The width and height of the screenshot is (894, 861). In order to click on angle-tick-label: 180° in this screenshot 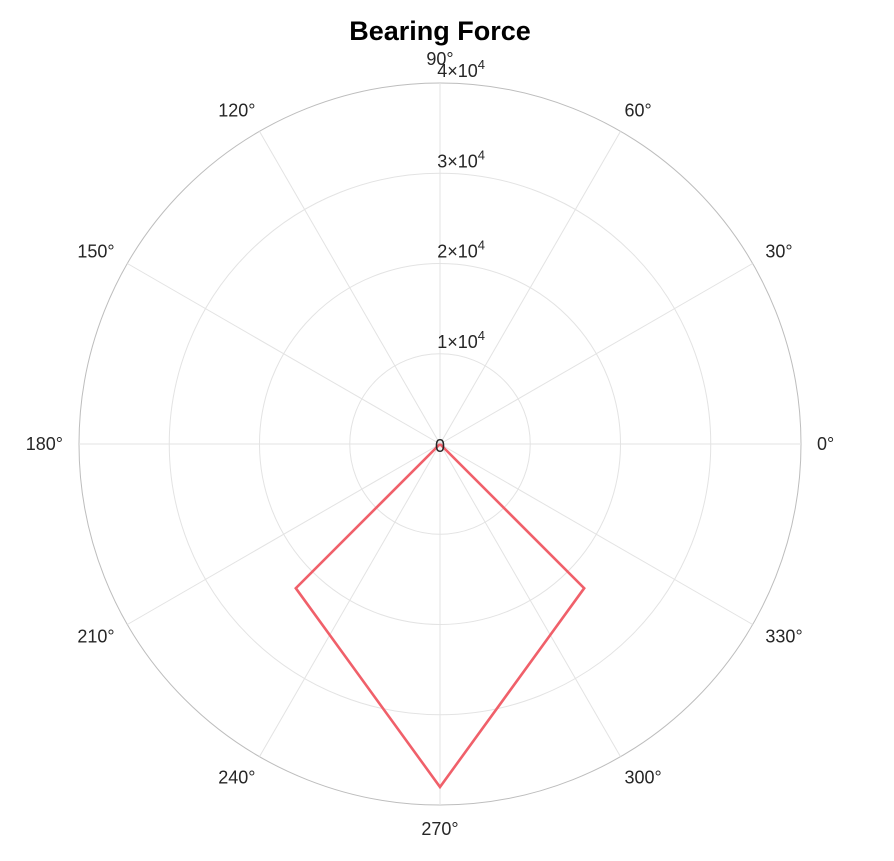, I will do `click(44, 444)`.